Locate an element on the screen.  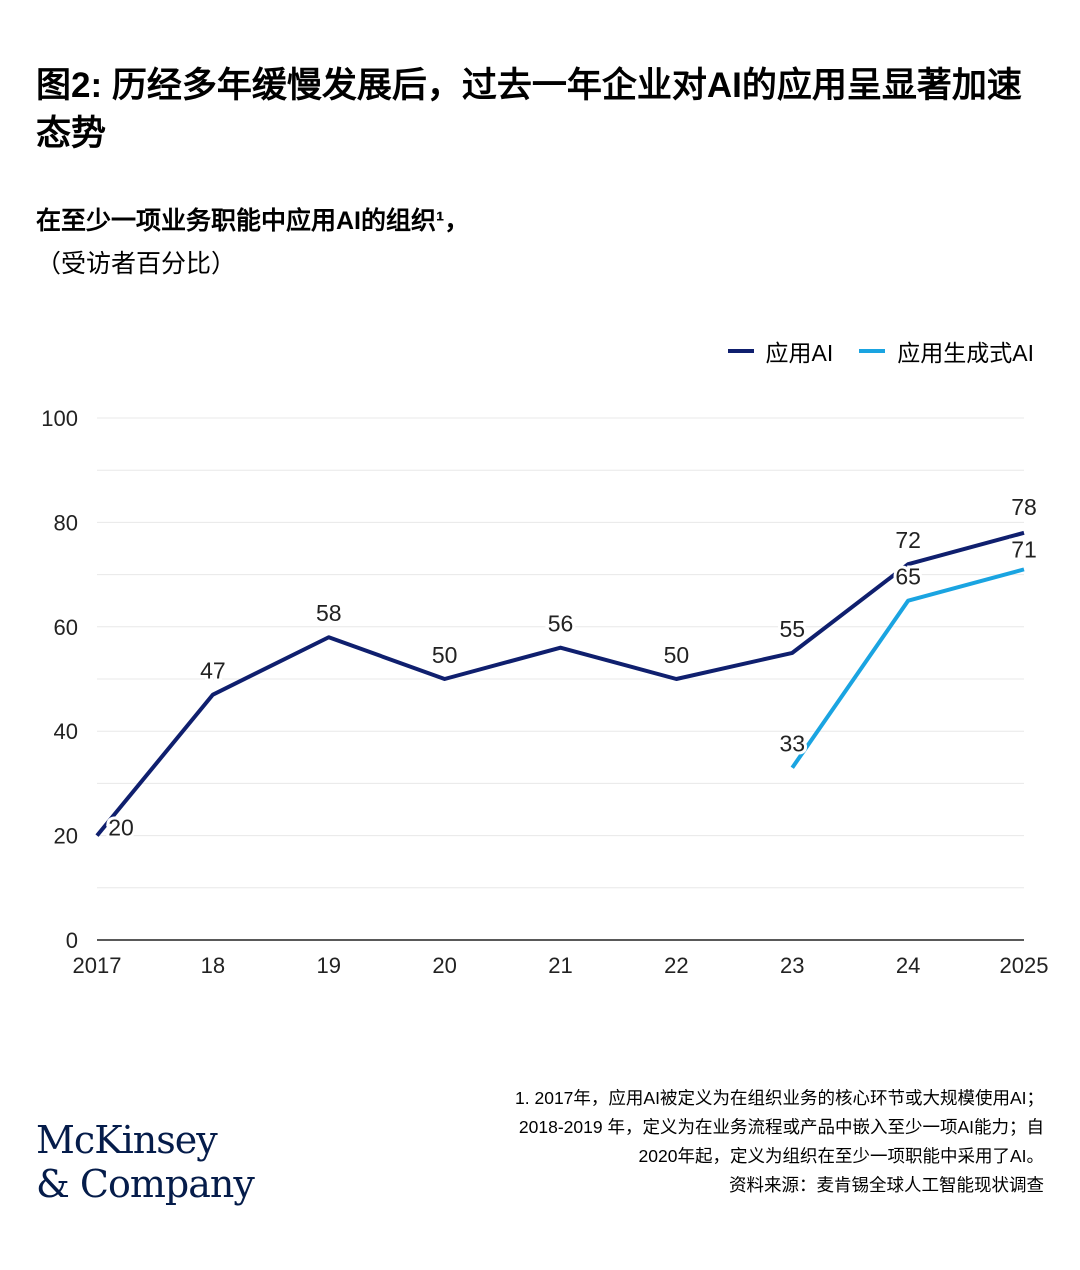
x-tick-label: 2017 is located at coordinates (97, 965).